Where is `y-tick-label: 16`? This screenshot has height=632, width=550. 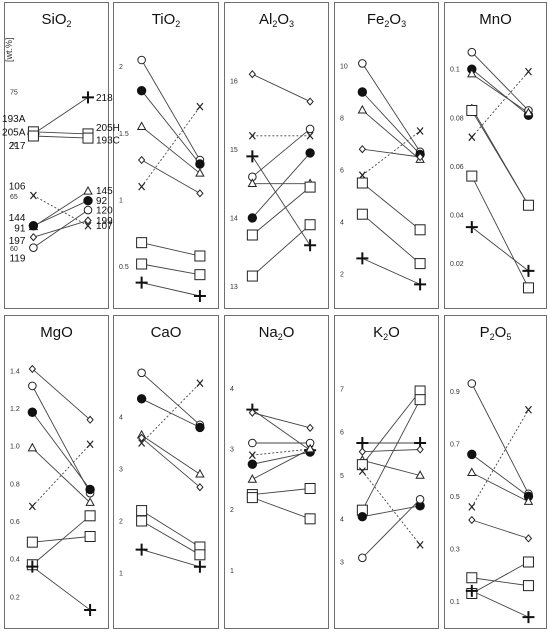
y-tick-label: 16 is located at coordinates (234, 82).